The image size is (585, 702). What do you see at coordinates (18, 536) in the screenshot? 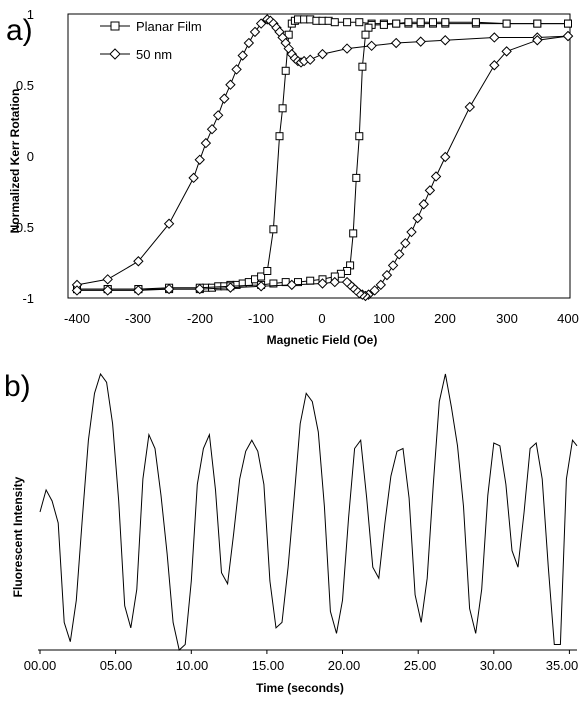
I see `y-axis-title-b: Fluorescent Intensity` at bounding box center [18, 536].